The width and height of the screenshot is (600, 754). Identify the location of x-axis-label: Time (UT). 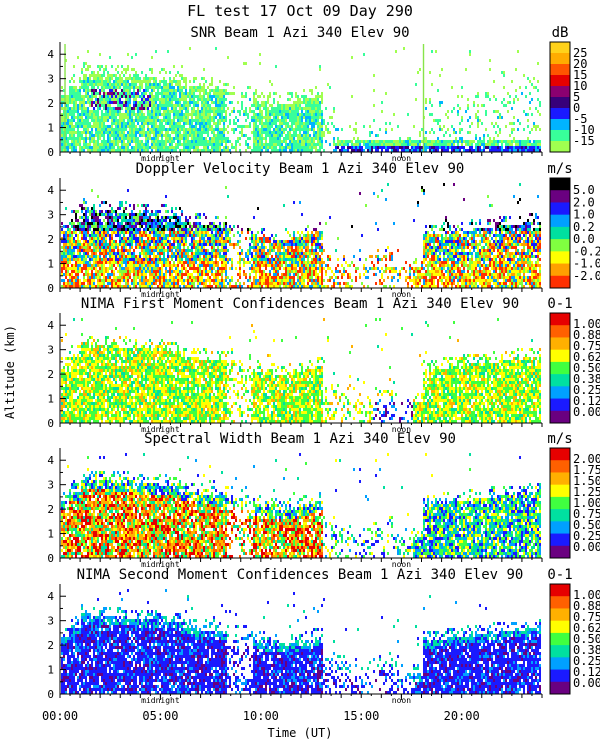
(299, 733).